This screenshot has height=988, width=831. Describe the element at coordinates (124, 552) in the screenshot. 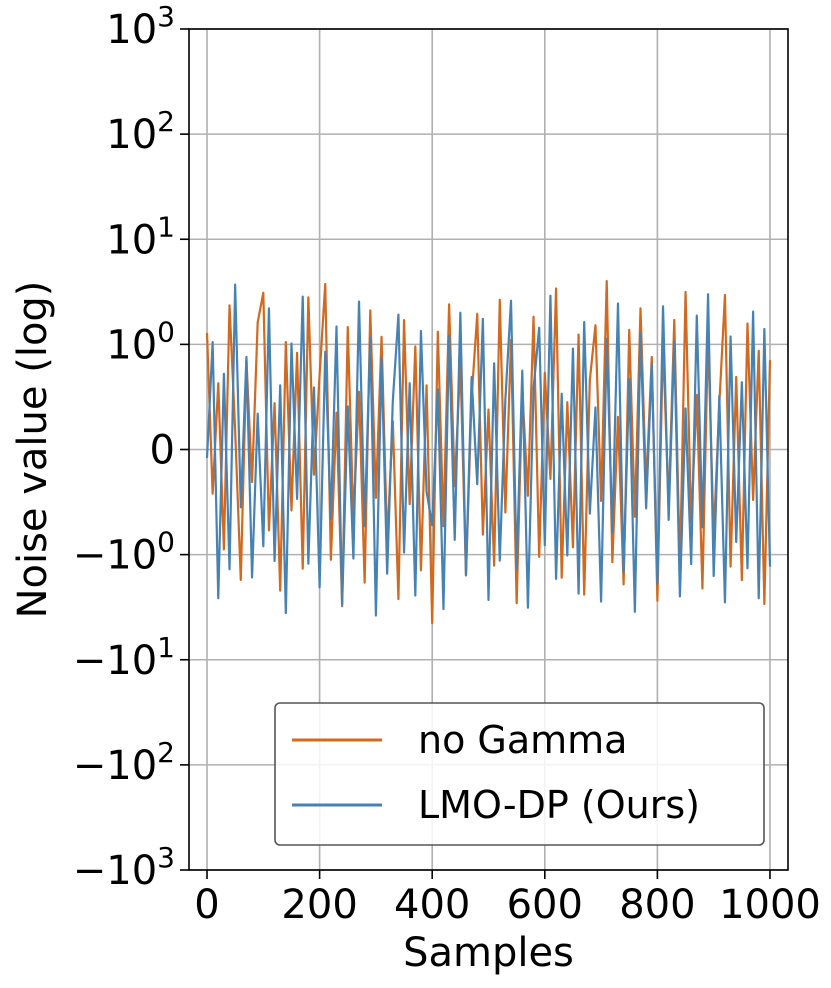

I see `y-tick-label: −100` at that location.